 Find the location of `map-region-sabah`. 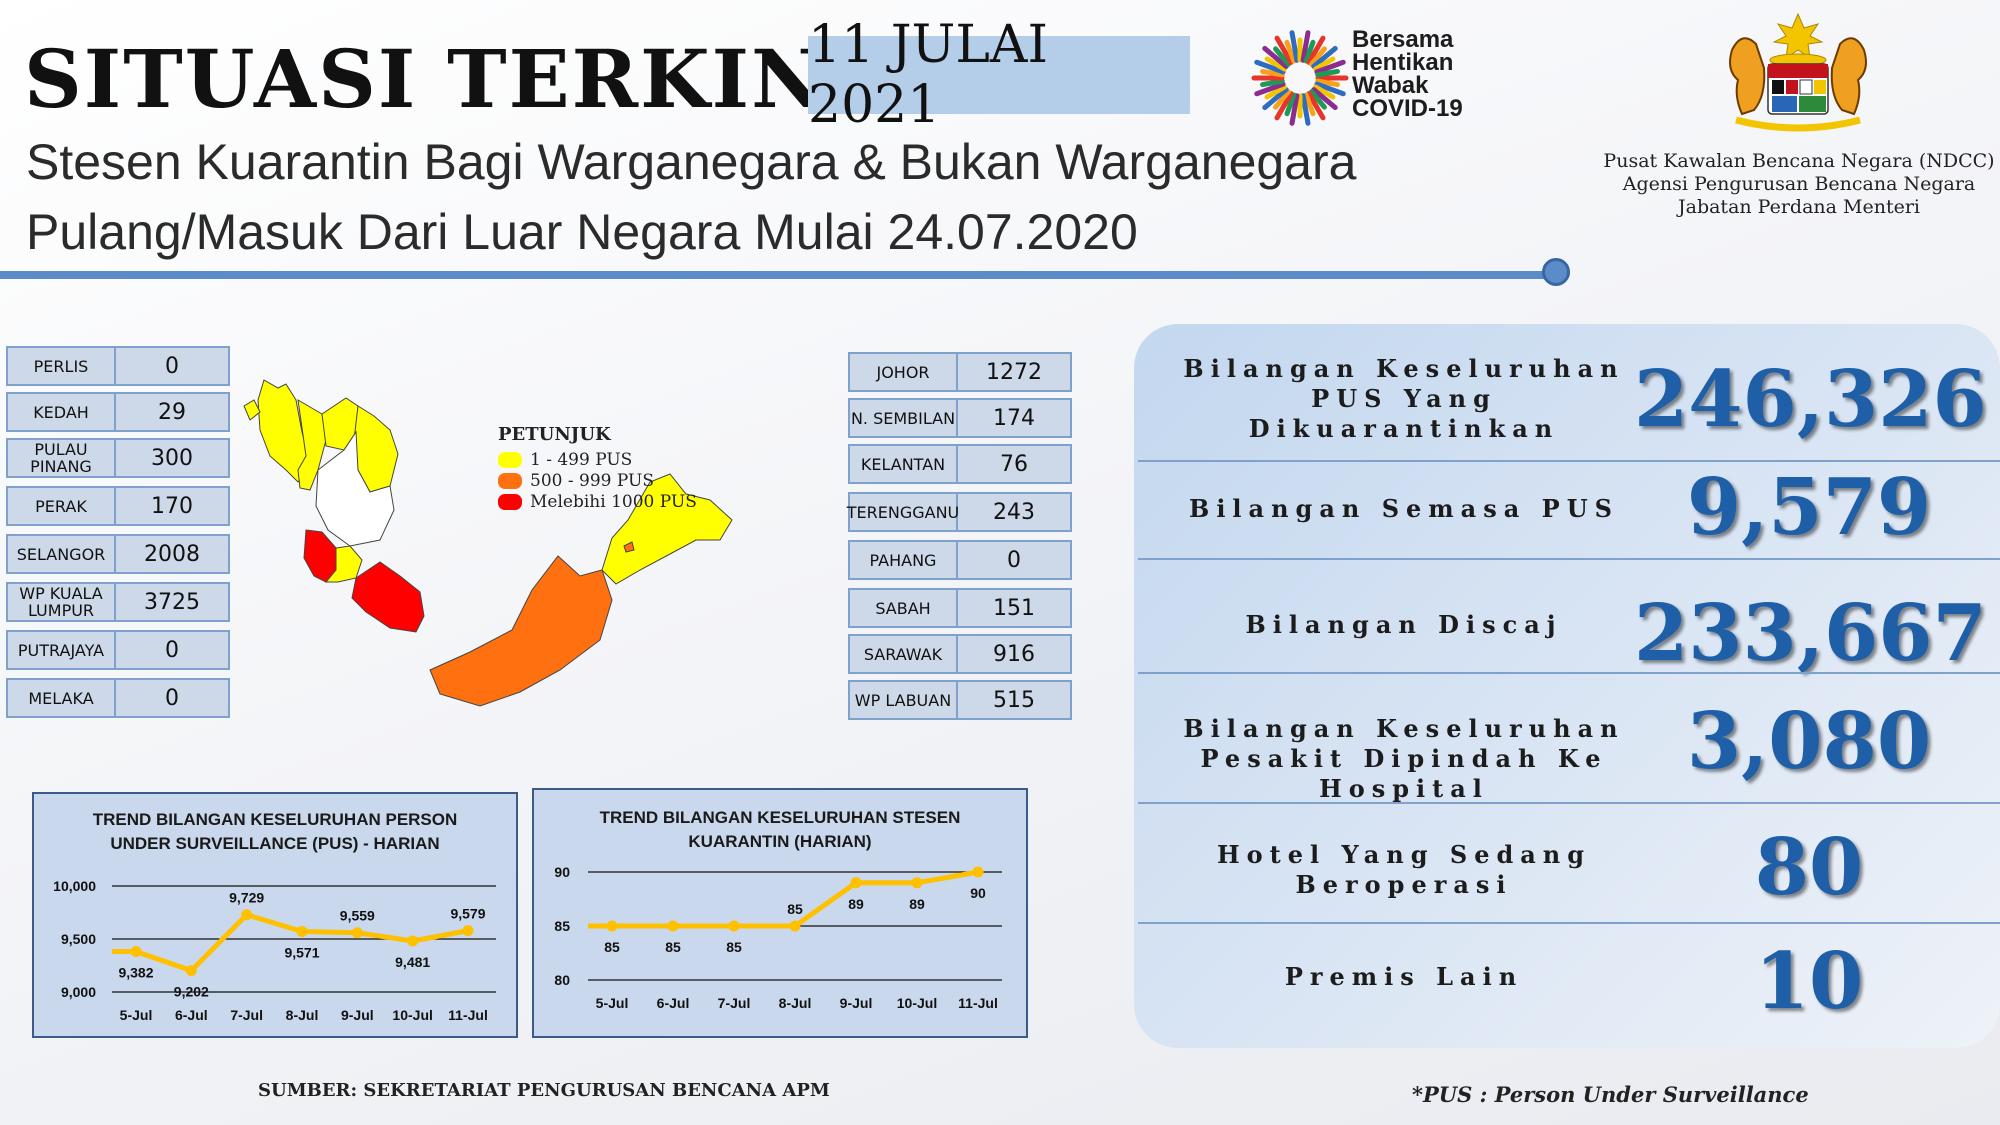

map-region-sabah is located at coordinates (667, 529).